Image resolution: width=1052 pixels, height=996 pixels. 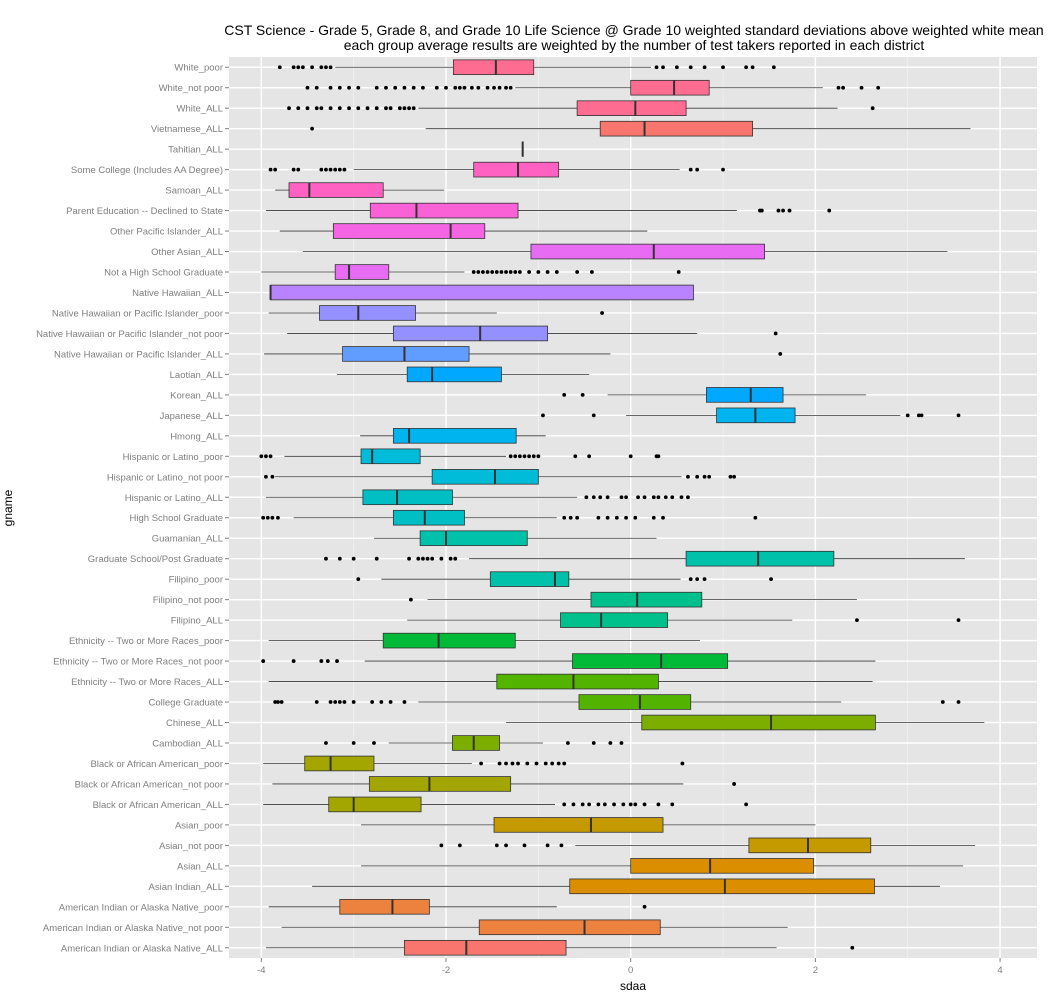 I want to click on y-tick-label: Japanese_ALL, so click(x=191, y=416).